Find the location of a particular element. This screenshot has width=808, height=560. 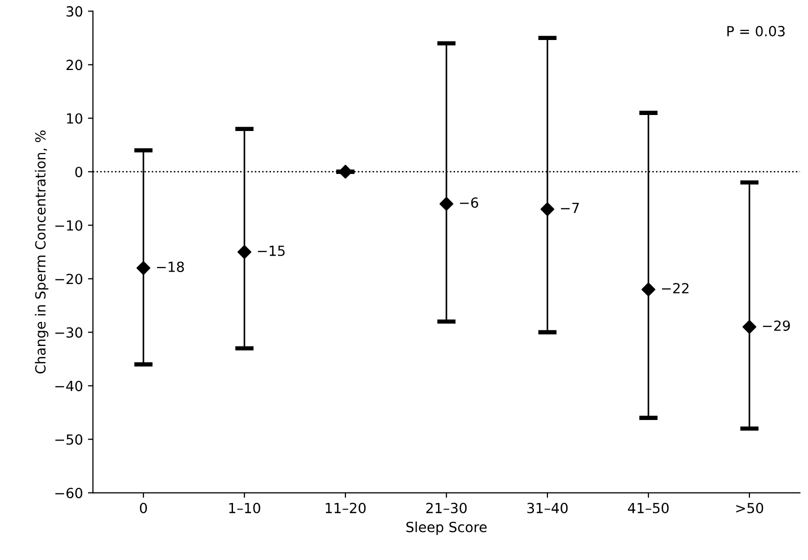

y-axis-title: Change in Sperm Concentration, % is located at coordinates (41, 252).